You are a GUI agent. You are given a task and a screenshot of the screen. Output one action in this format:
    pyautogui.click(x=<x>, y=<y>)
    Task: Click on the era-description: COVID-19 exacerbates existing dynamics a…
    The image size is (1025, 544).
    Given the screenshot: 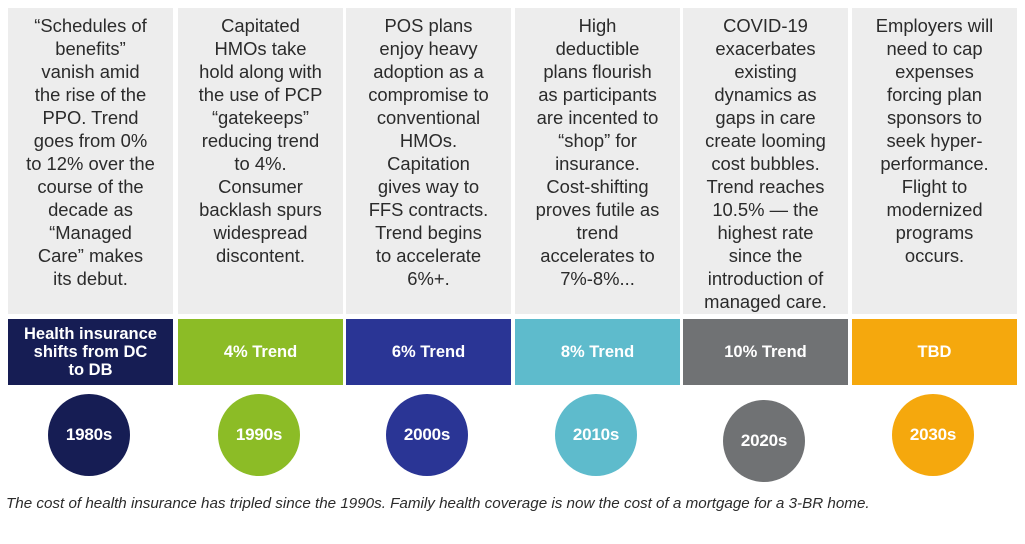 What is the action you would take?
    pyautogui.click(x=765, y=161)
    